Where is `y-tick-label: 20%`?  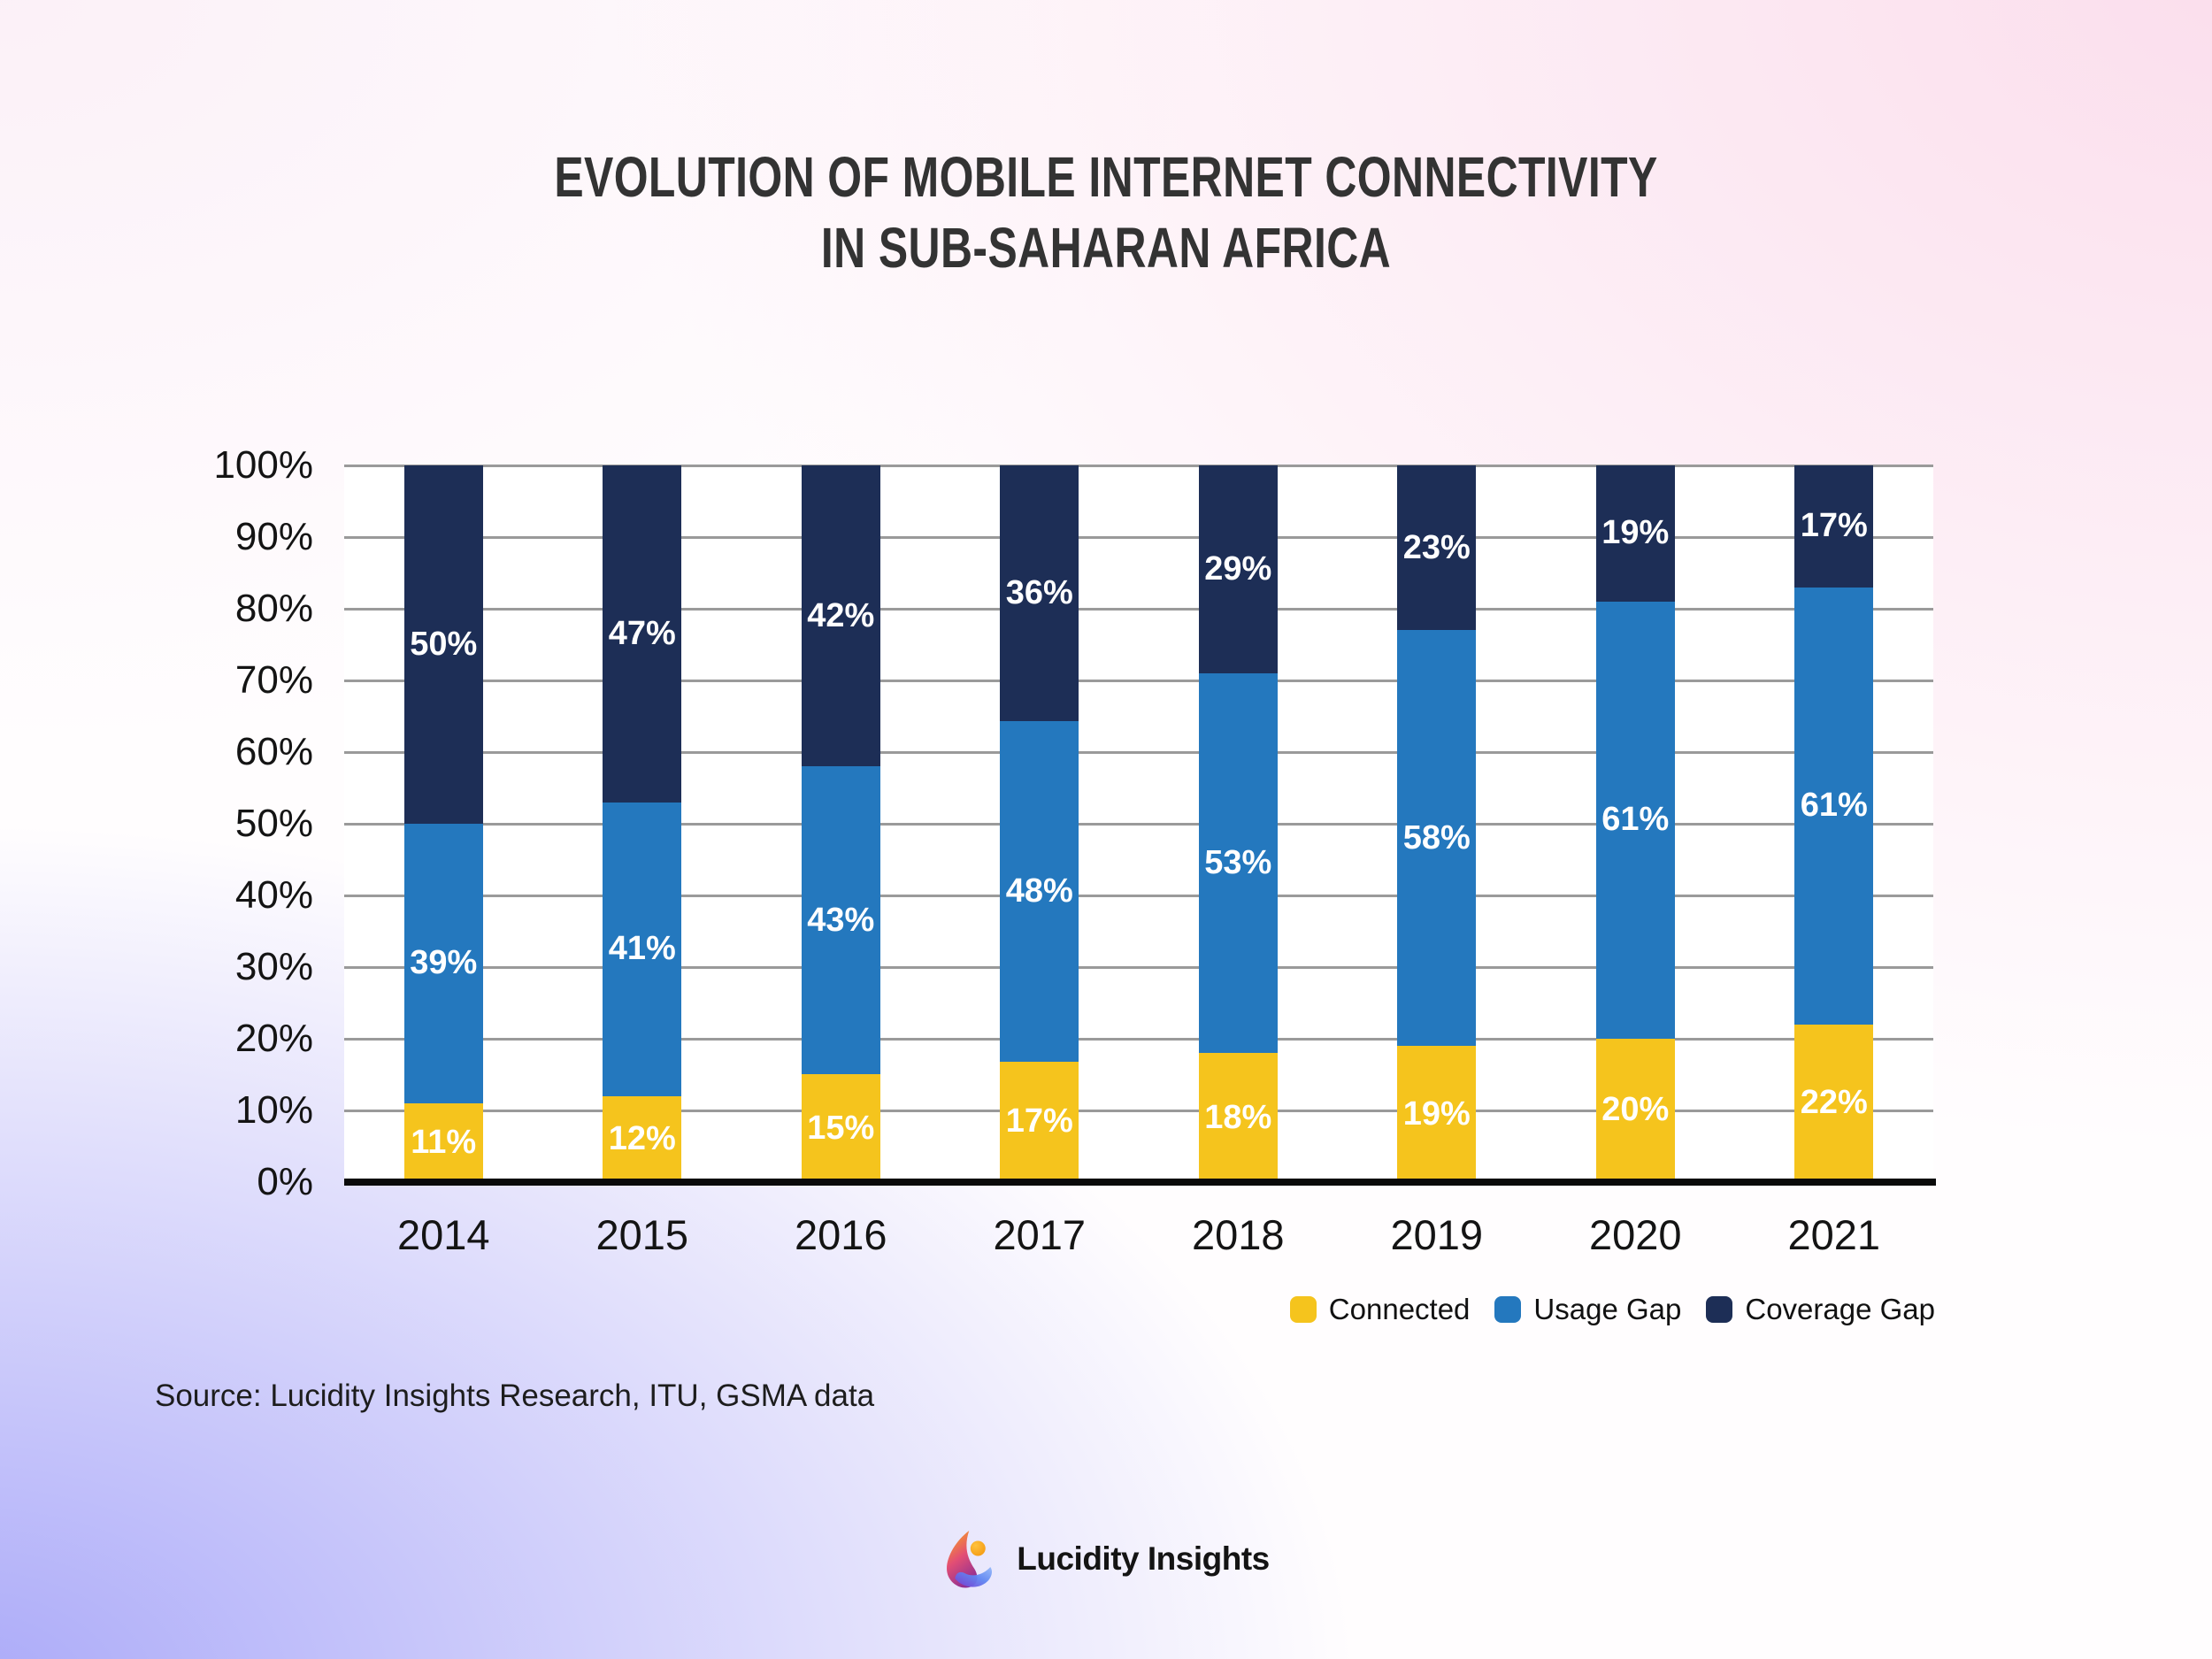 y-tick-label: 20% is located at coordinates (274, 1038).